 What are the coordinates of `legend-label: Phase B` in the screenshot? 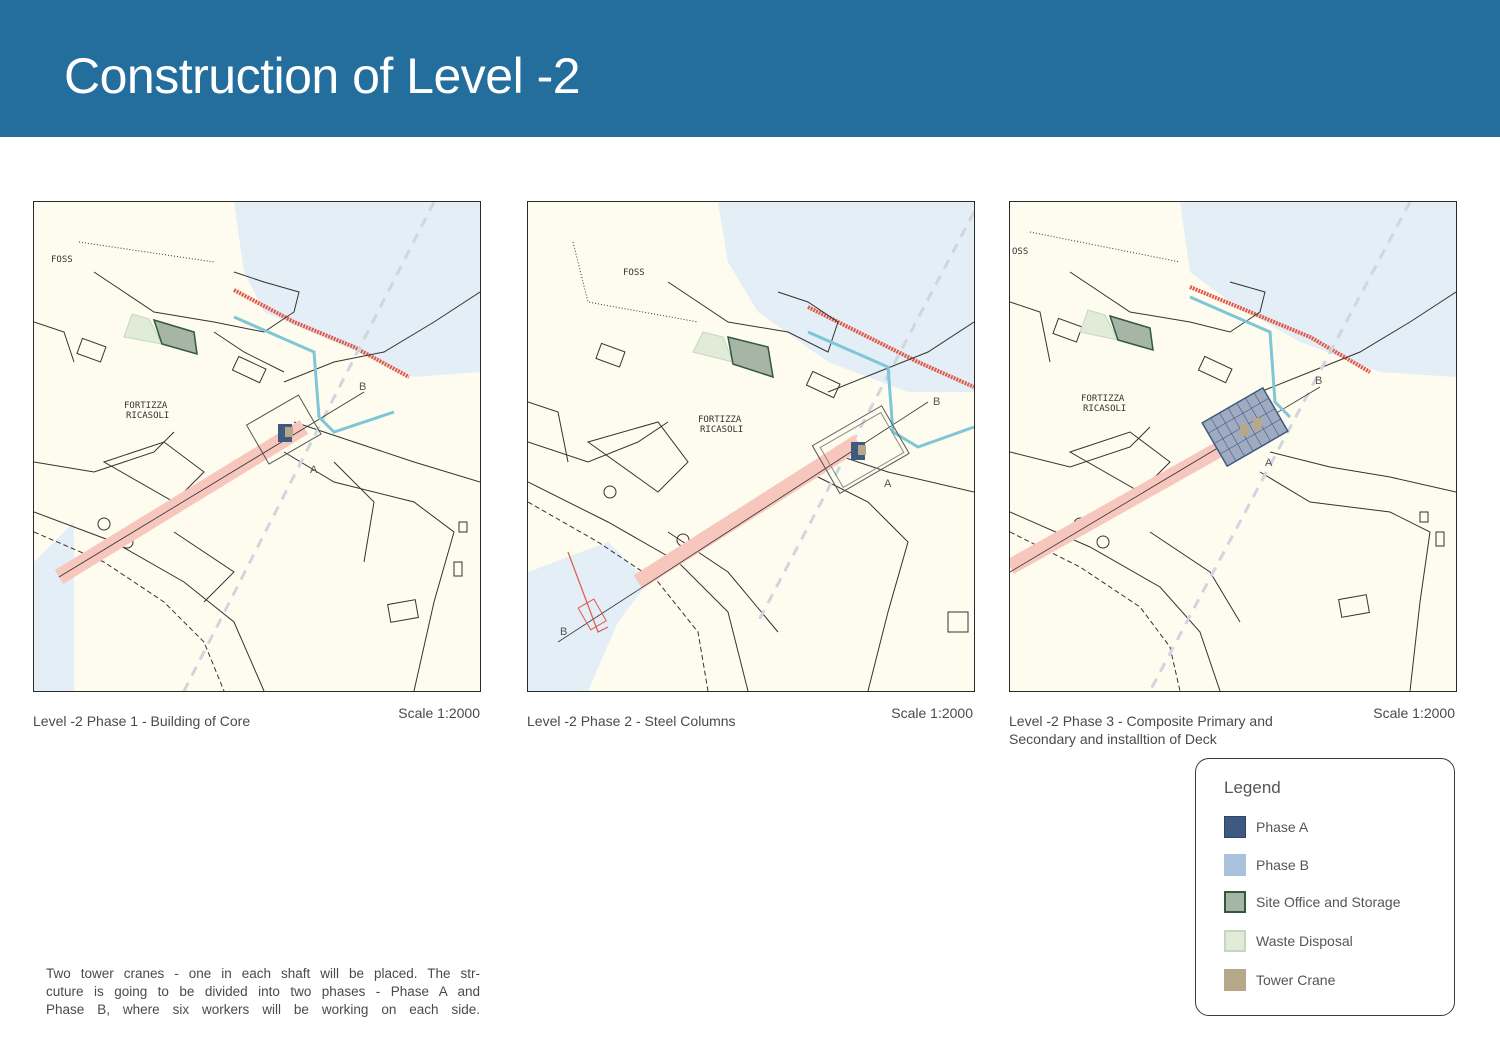 It's located at (1282, 865).